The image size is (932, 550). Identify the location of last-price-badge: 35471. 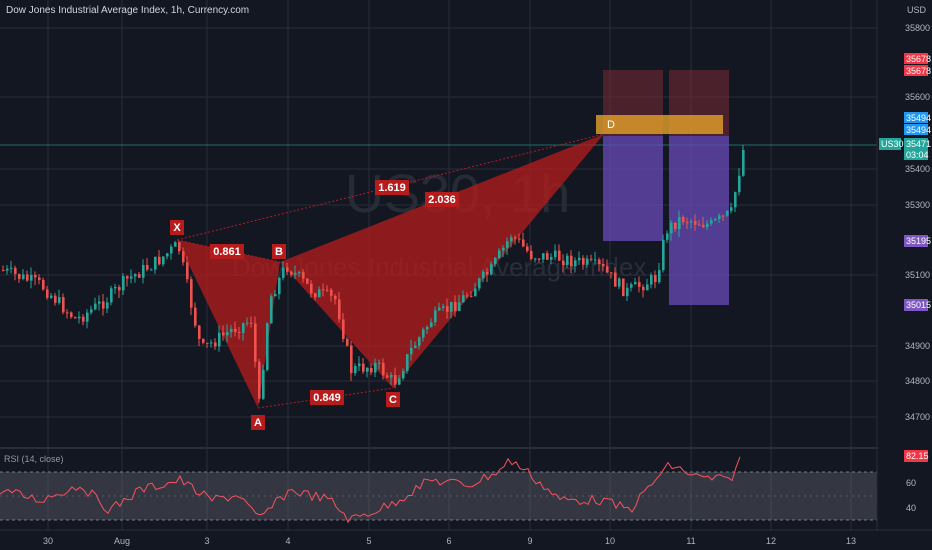
(918, 144).